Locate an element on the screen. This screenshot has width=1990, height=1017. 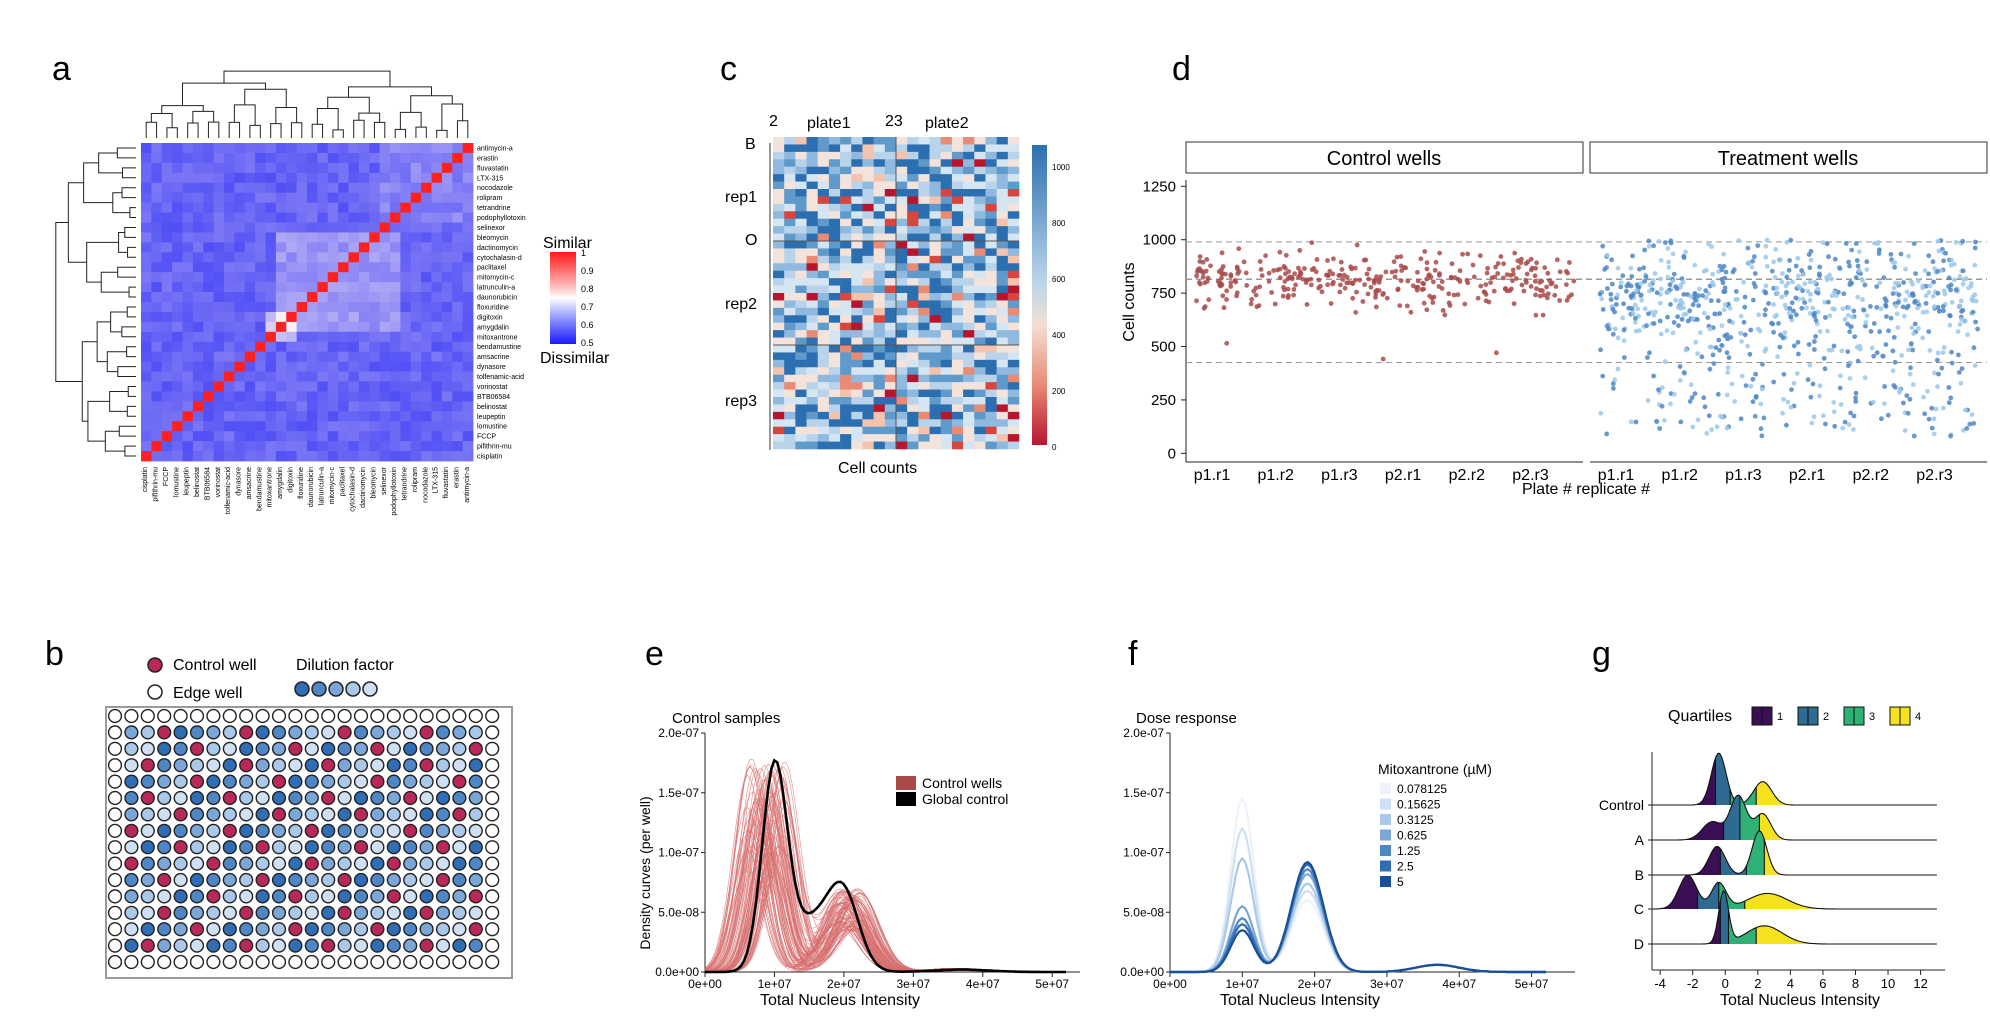
d-xtick-label: p1.r3 is located at coordinates (1339, 475).